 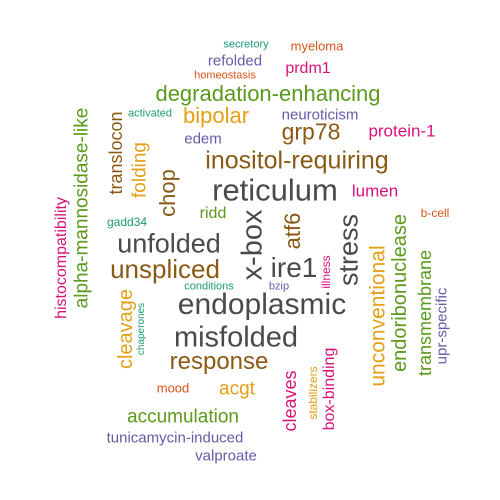 I want to click on word-protein-1: protein-1, so click(x=402, y=131).